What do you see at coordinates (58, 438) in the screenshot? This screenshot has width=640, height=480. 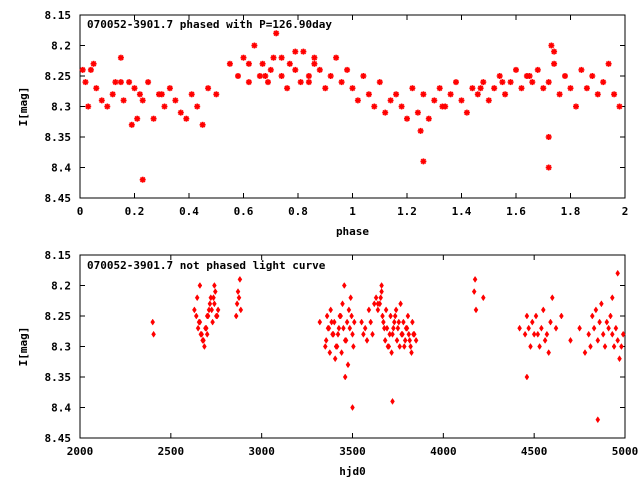 I see `y-tick-label: 8.45` at bounding box center [58, 438].